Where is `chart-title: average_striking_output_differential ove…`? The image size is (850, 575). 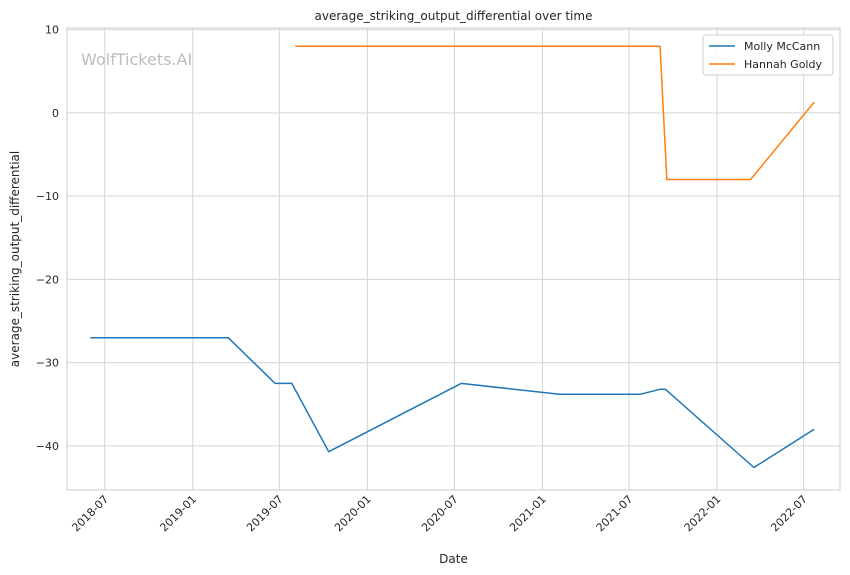 chart-title: average_striking_output_differential ove… is located at coordinates (454, 16).